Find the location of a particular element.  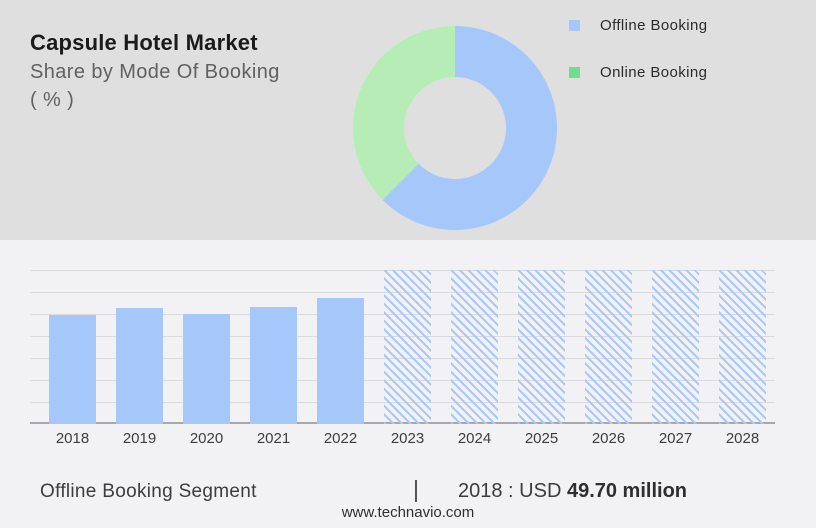

bar-2019 is located at coordinates (139, 366).